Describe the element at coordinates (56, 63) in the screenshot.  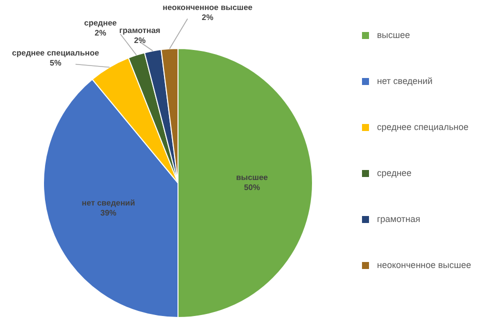
I see `data-label: 5%` at that location.